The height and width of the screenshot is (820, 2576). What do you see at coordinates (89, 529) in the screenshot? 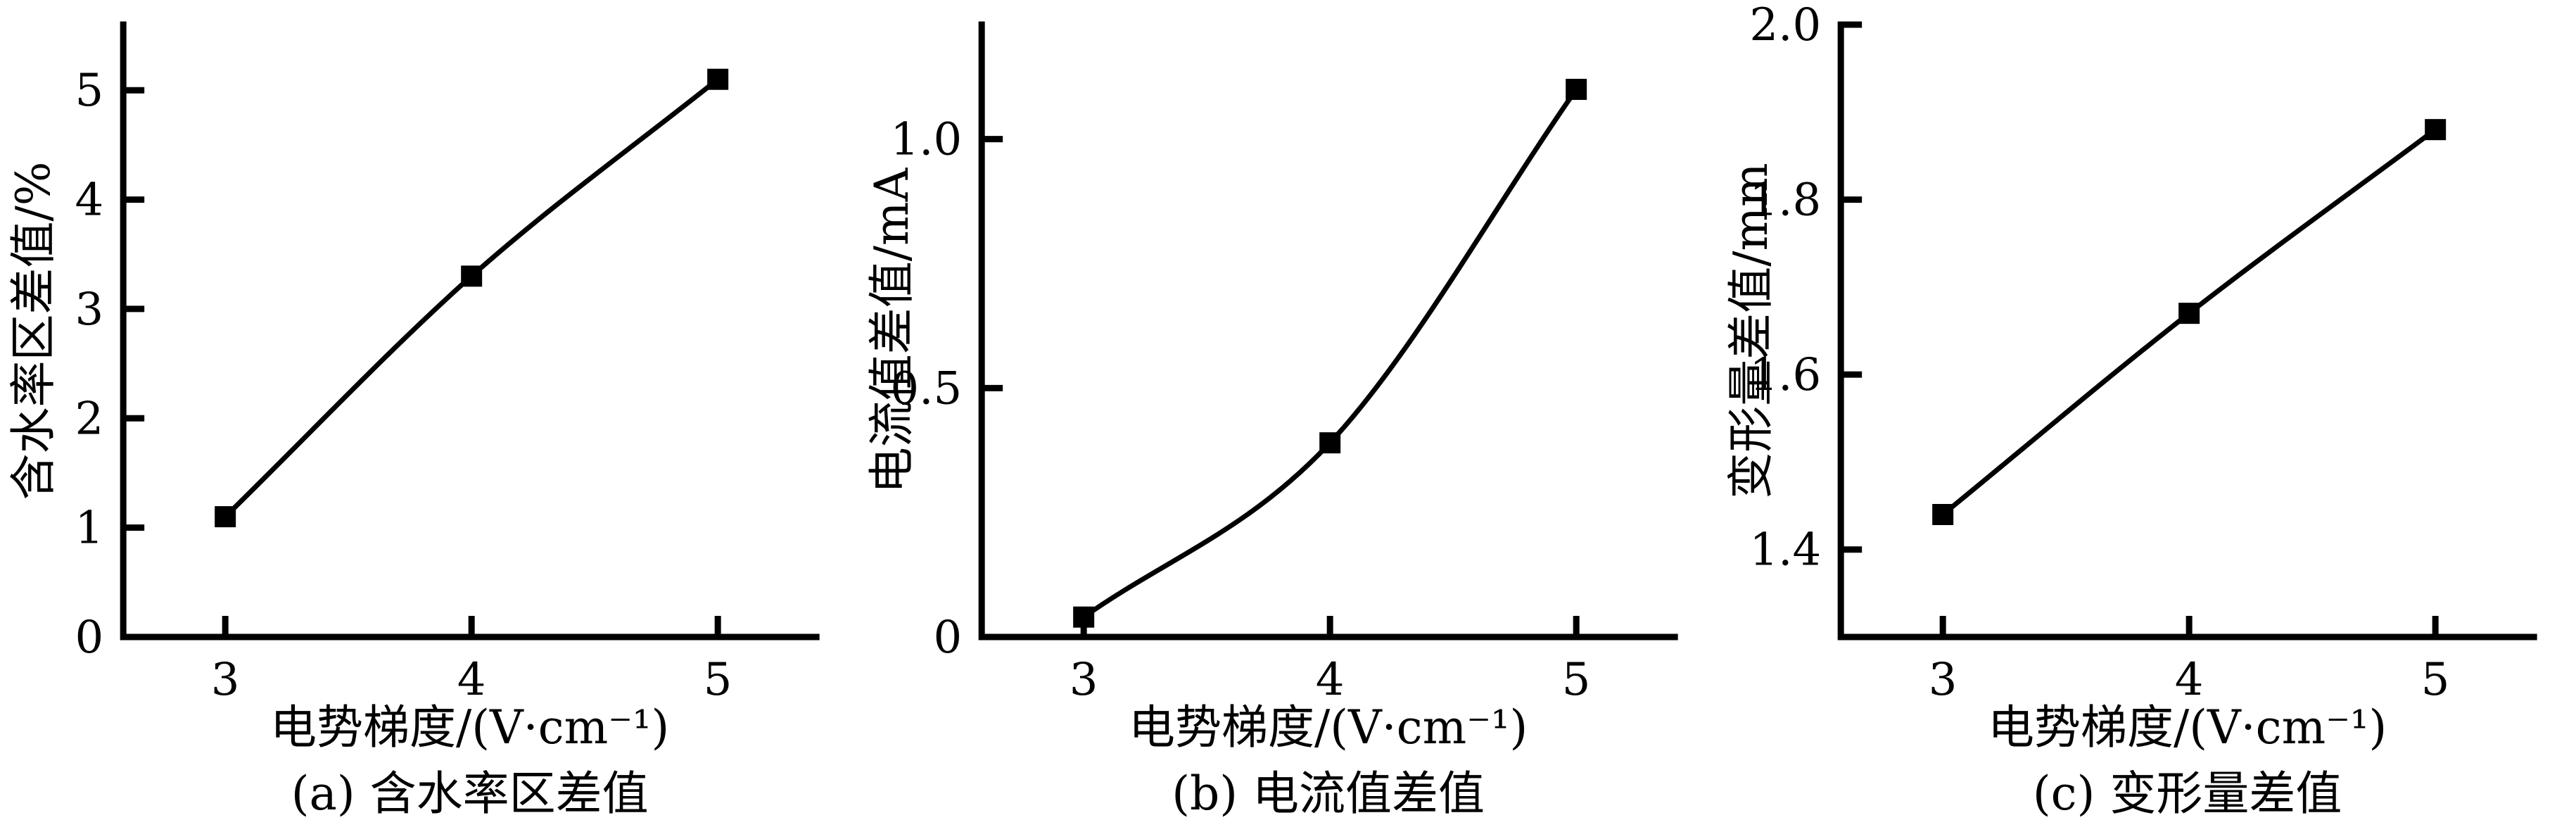
I see `y-tick-label: 1` at bounding box center [89, 529].